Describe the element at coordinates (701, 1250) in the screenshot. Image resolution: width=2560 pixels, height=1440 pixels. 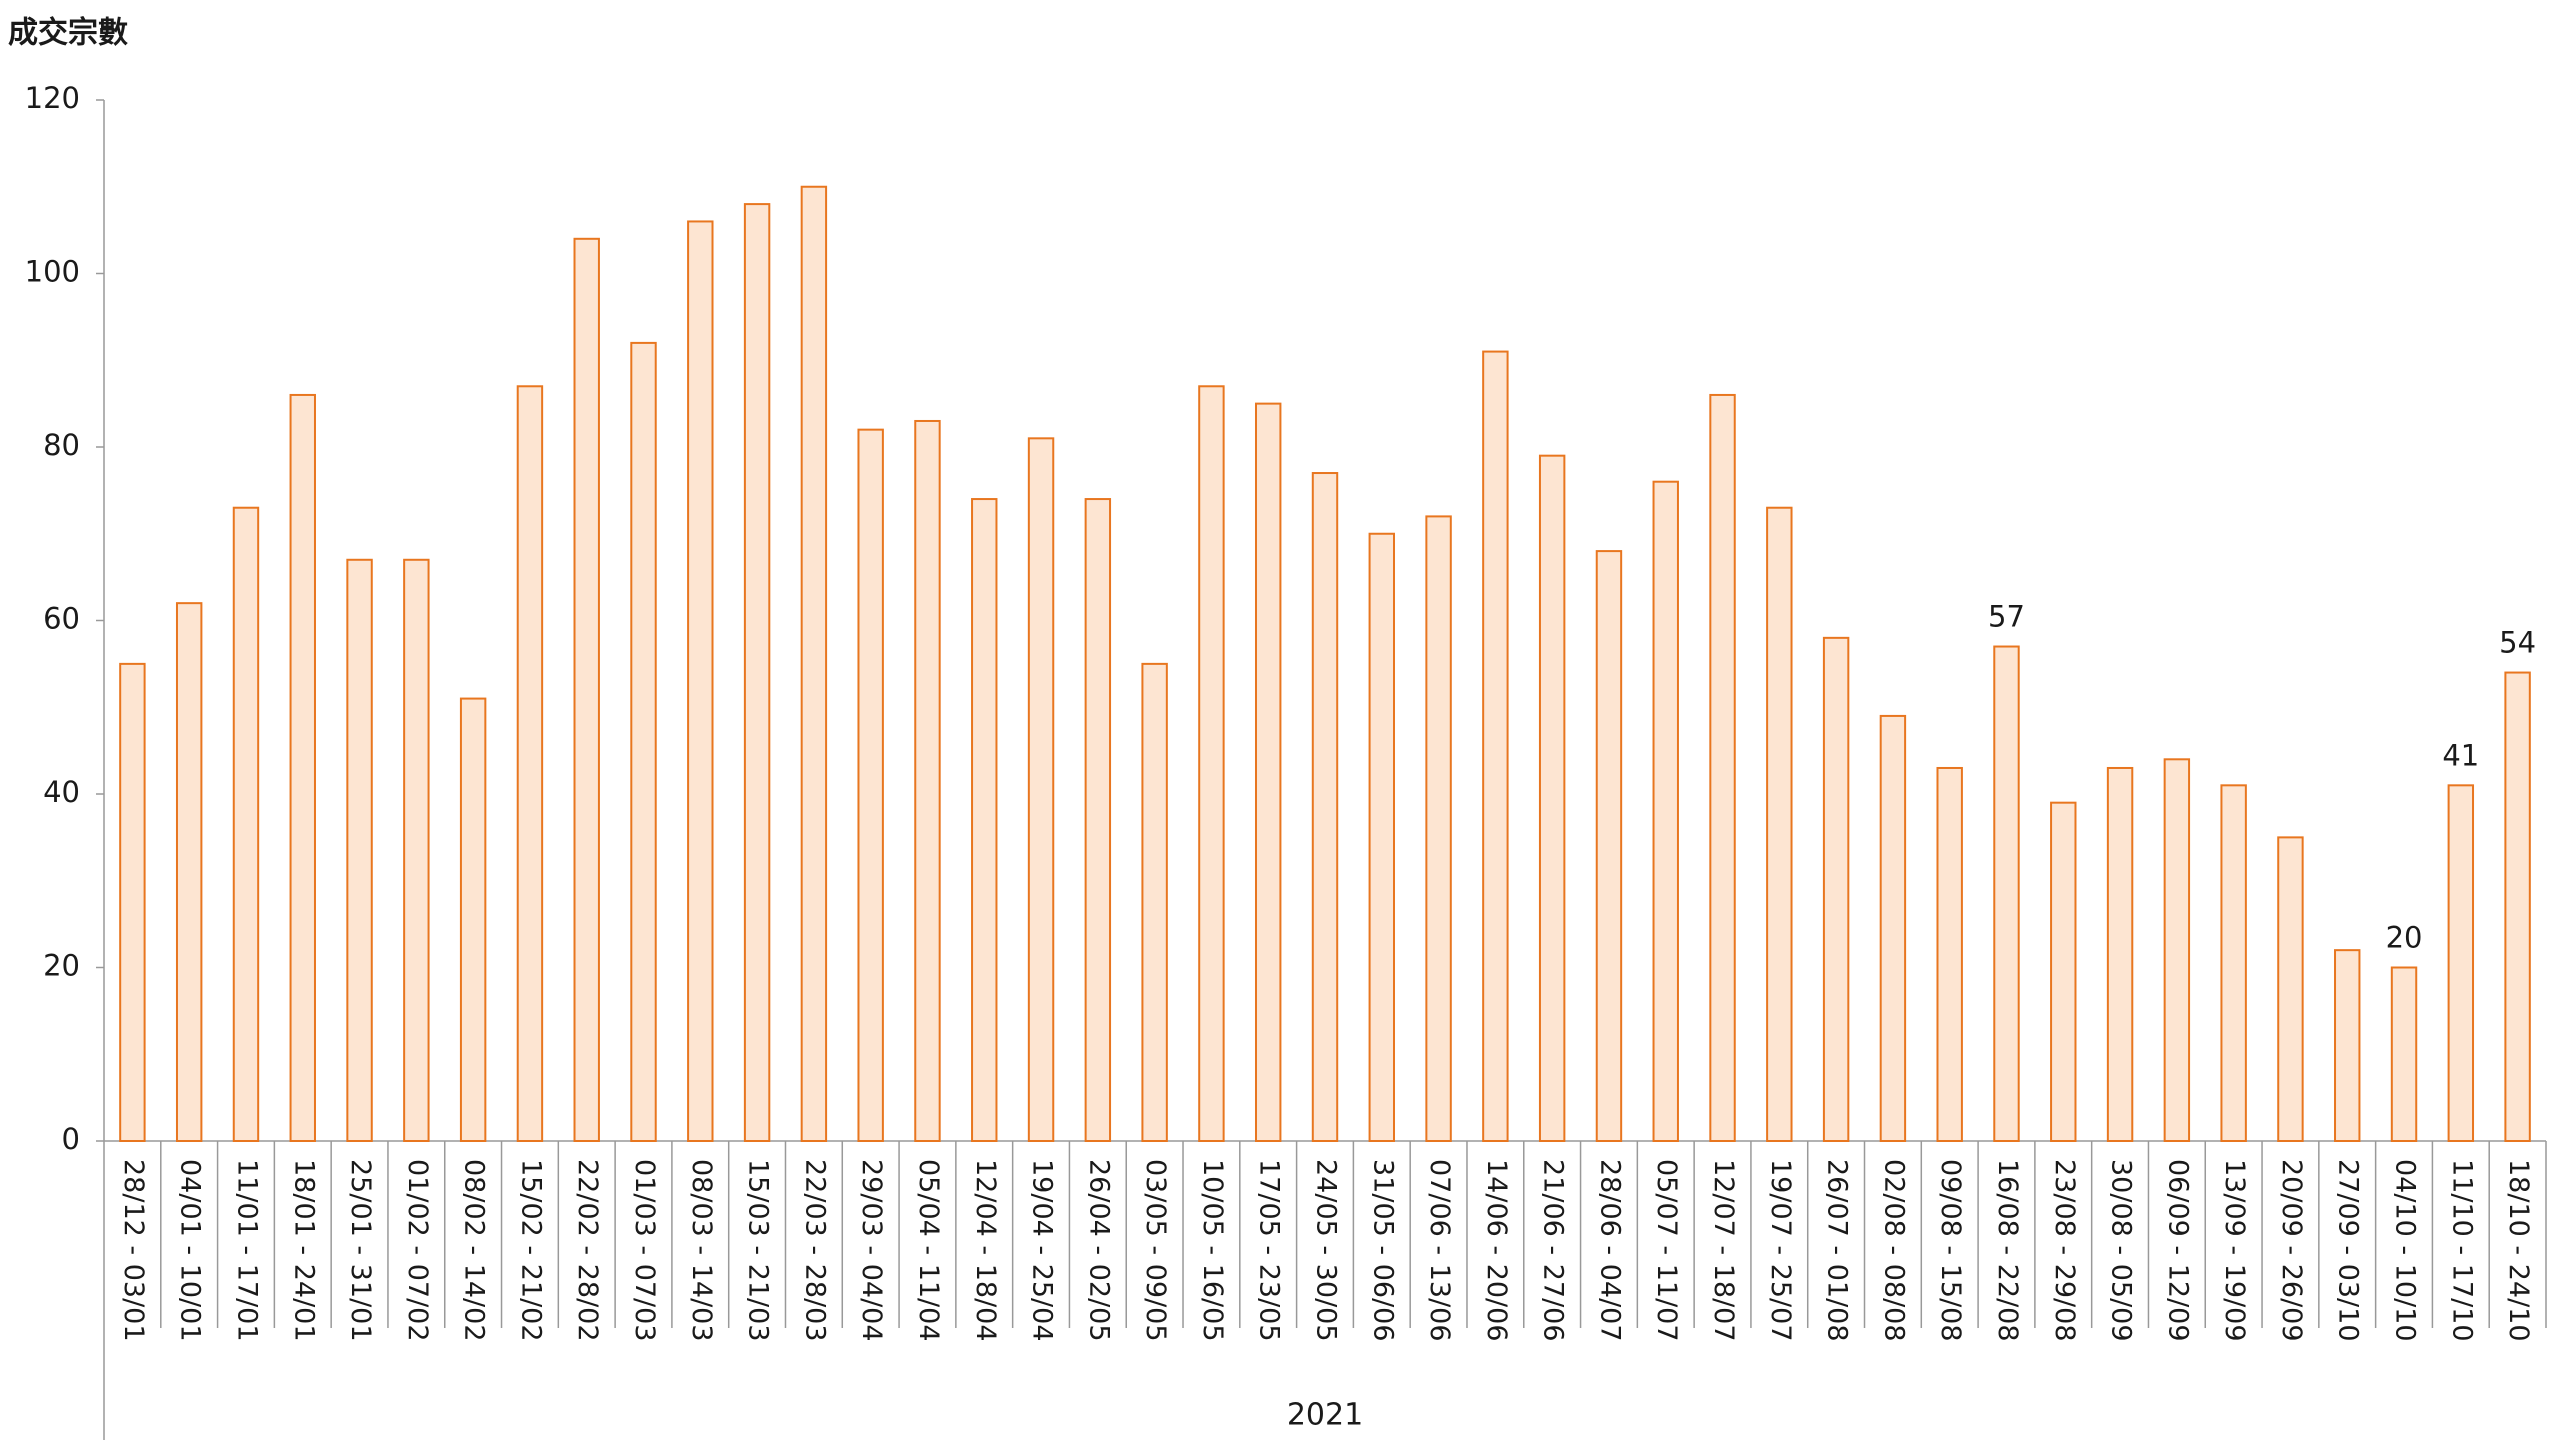
I see `x-tick-label: 08/03 - 14/03` at that location.